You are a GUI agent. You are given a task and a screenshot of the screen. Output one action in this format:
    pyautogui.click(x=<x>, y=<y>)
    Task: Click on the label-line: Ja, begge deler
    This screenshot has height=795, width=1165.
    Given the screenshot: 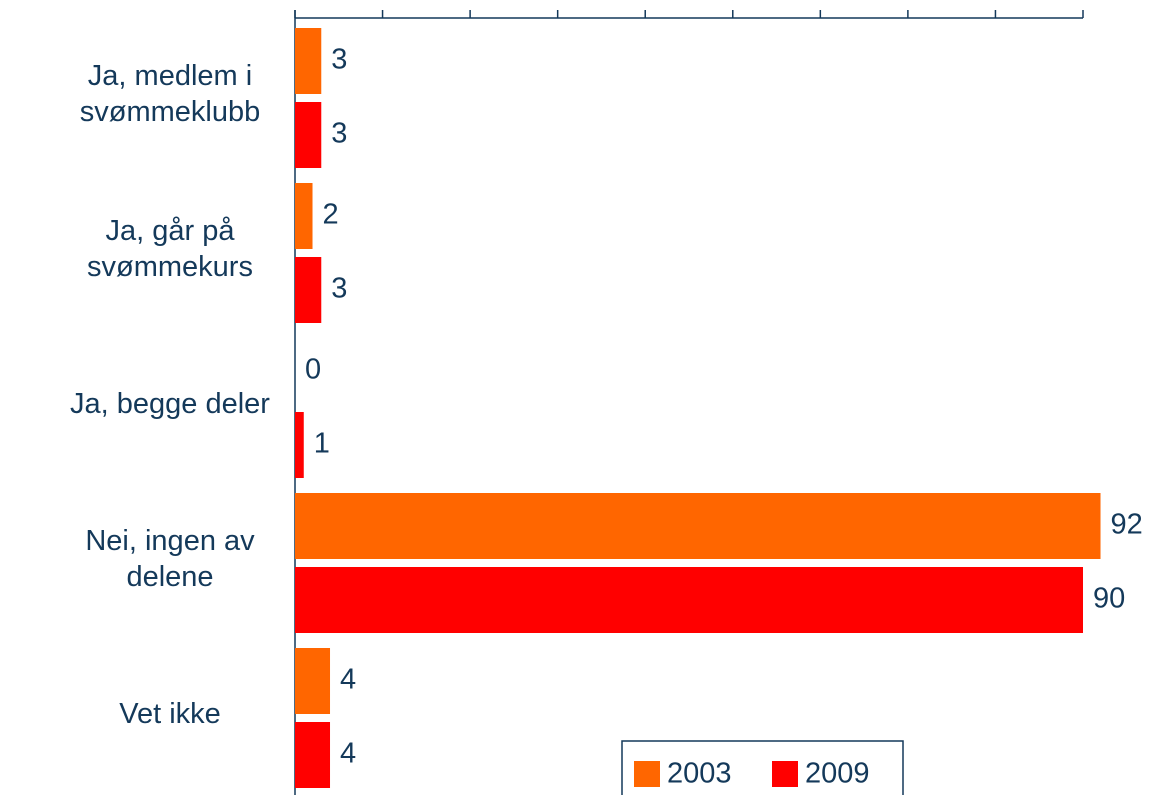 What is the action you would take?
    pyautogui.click(x=170, y=404)
    